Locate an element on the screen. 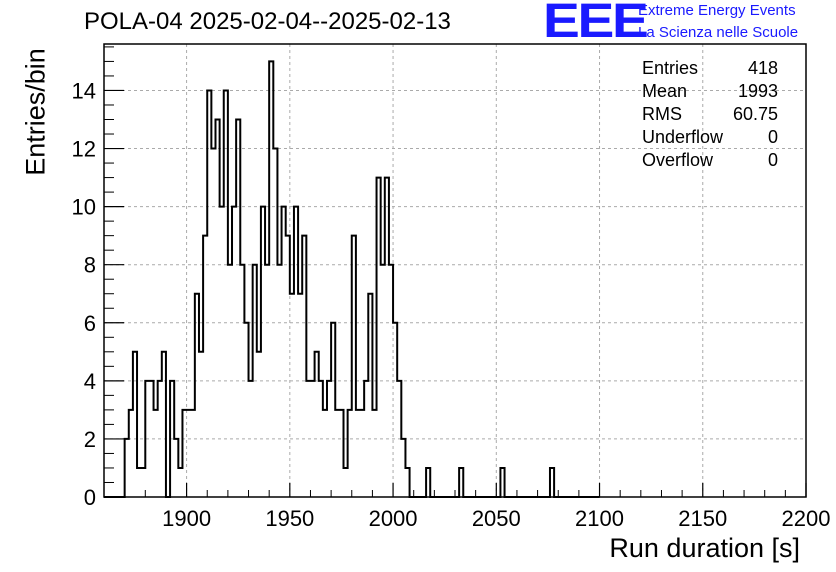  stat-label: Overflow is located at coordinates (678, 160).